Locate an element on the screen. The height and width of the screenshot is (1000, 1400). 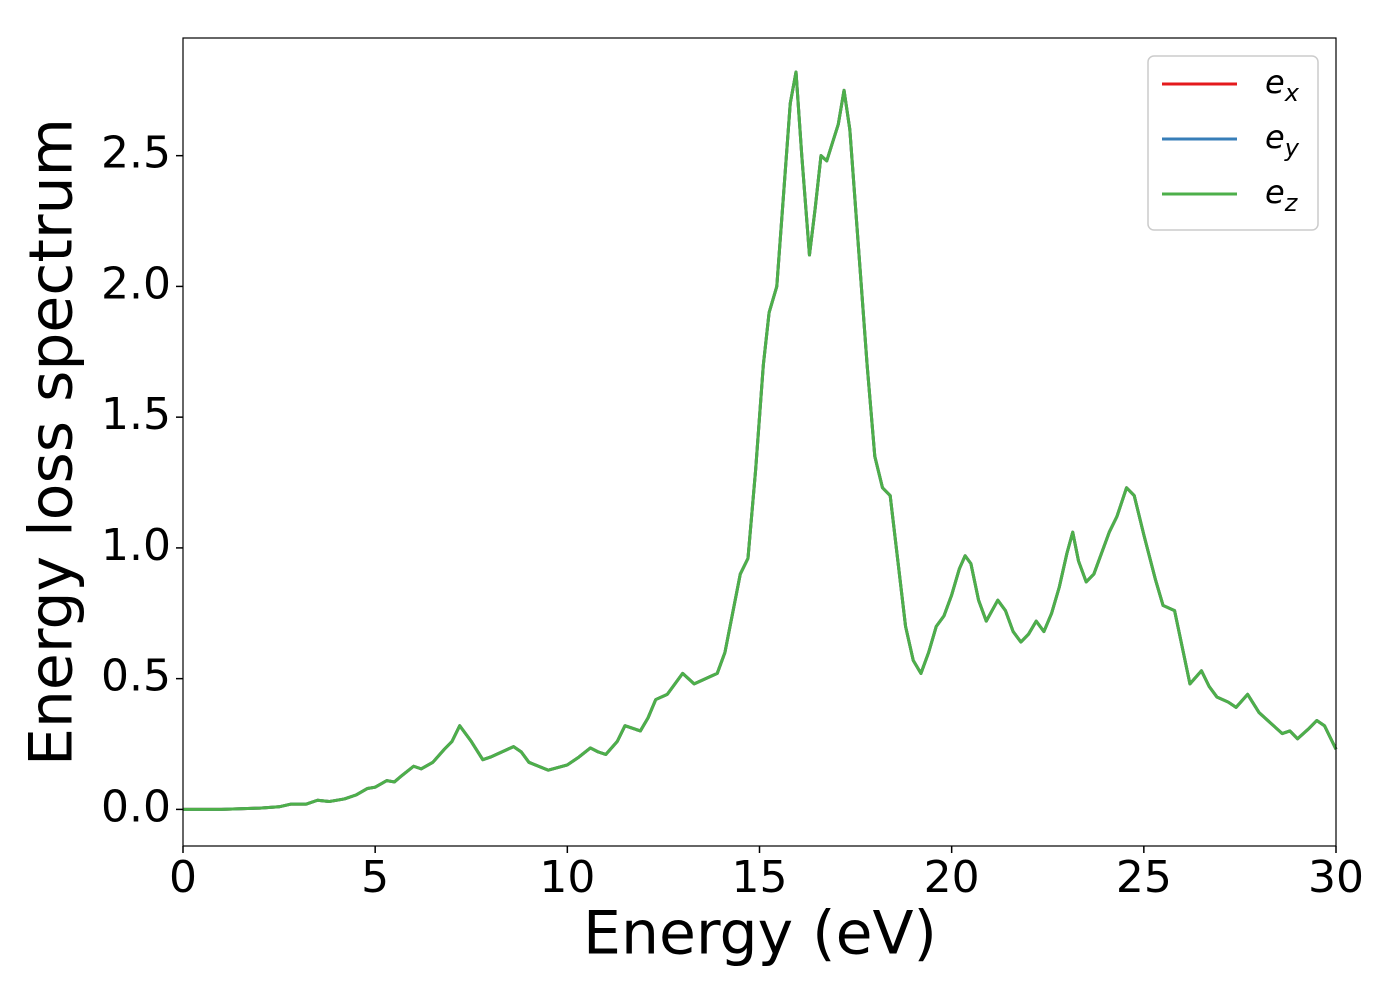
x-tick-label: 25 is located at coordinates (1144, 877).